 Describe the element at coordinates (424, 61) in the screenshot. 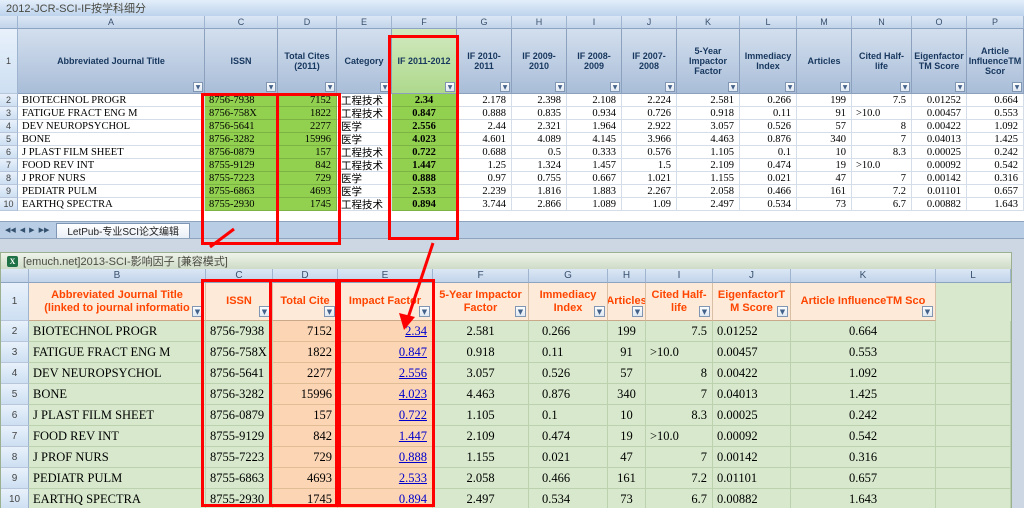

I see `column-header: IF 2011-2012 ▼` at that location.